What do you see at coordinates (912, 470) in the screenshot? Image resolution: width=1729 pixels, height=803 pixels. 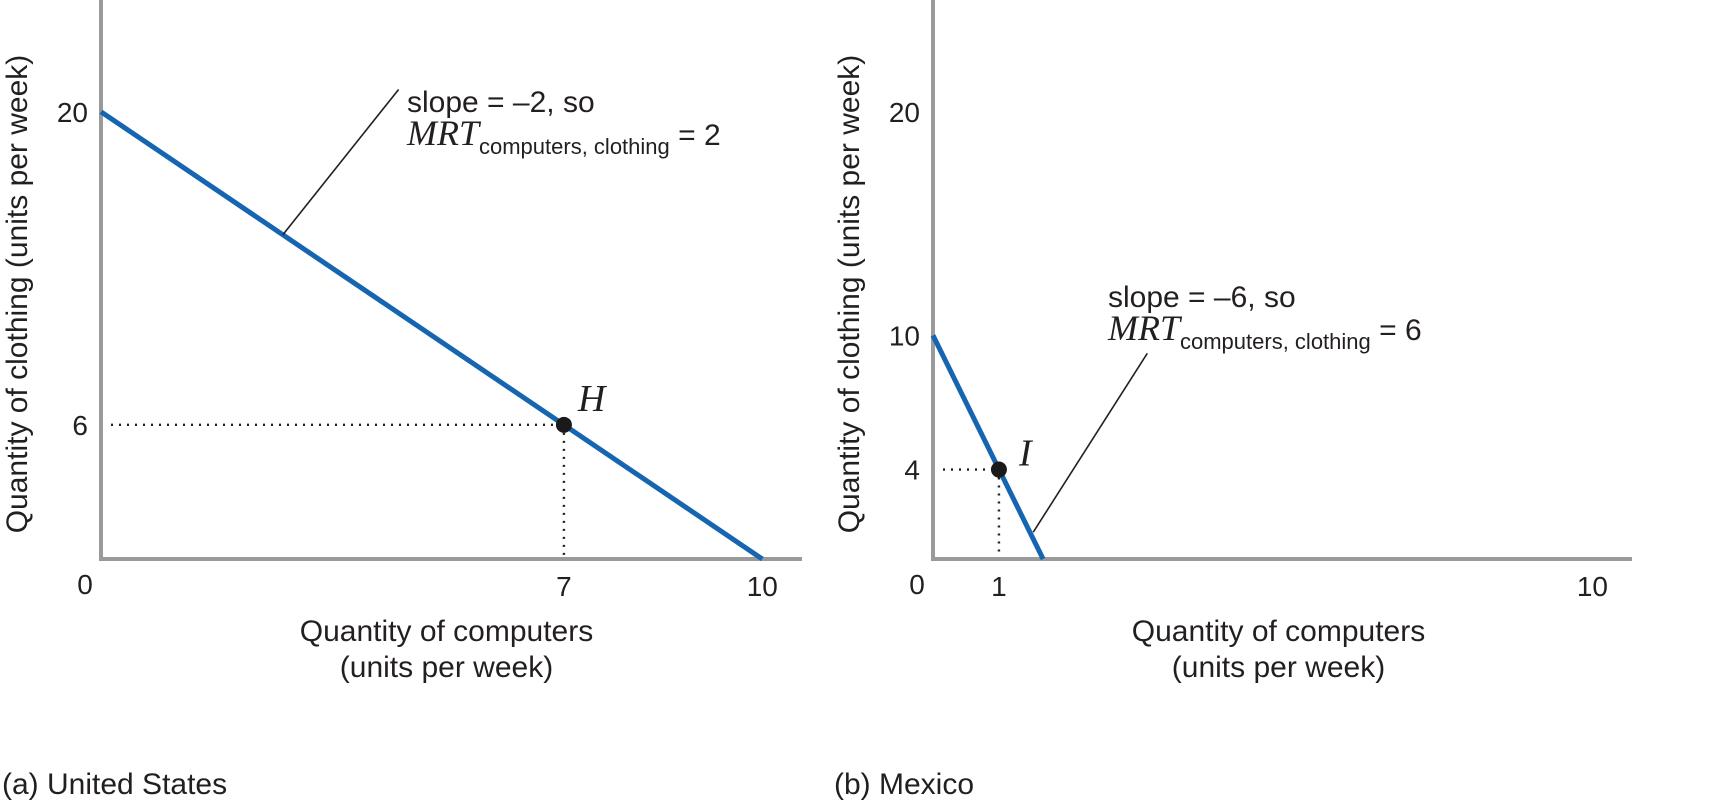 I see `y-tick-label: 4` at bounding box center [912, 470].